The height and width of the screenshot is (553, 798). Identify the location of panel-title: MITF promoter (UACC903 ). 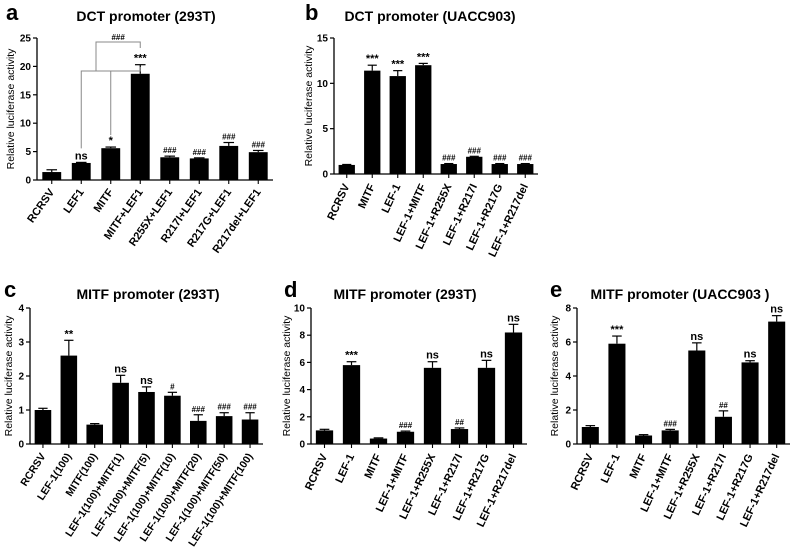
(680, 294).